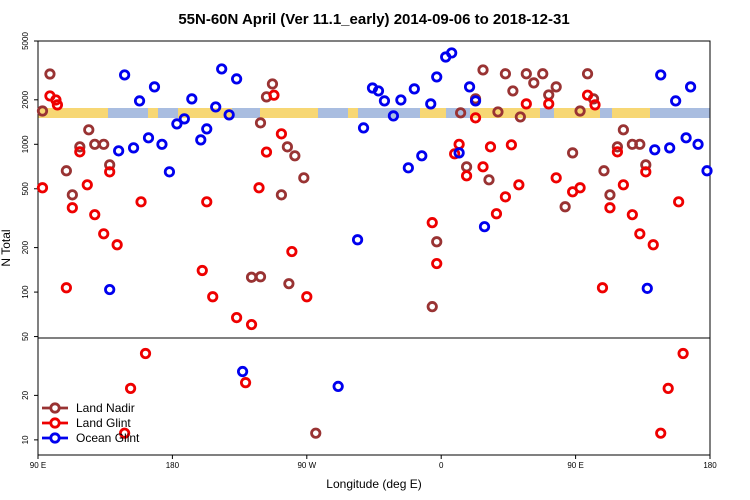  What do you see at coordinates (25, 41) in the screenshot?
I see `y-tick-label: 5000` at bounding box center [25, 41].